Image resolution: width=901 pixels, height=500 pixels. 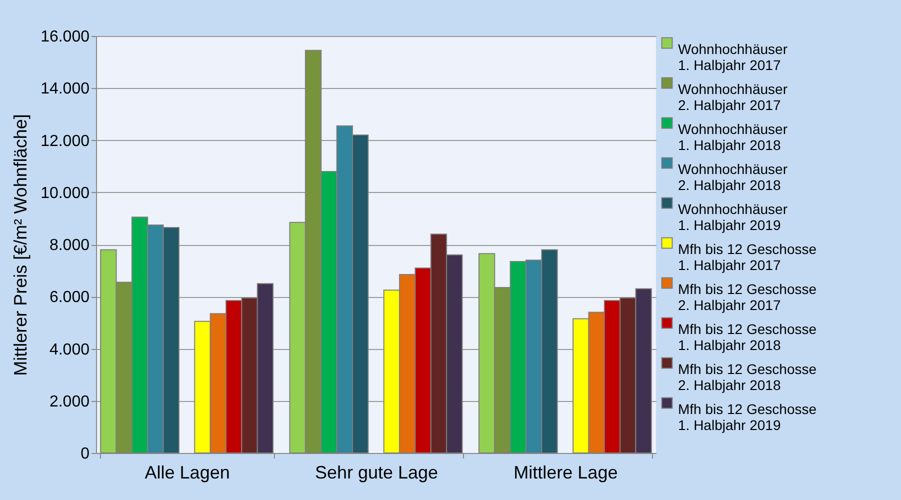 What do you see at coordinates (65, 89) in the screenshot?
I see `y-tick-label: 14.000` at bounding box center [65, 89].